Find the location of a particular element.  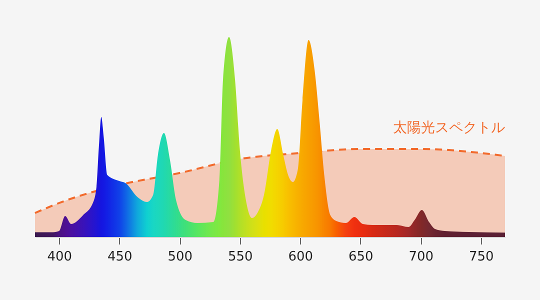

x-tick-label: 500 is located at coordinates (180, 257).